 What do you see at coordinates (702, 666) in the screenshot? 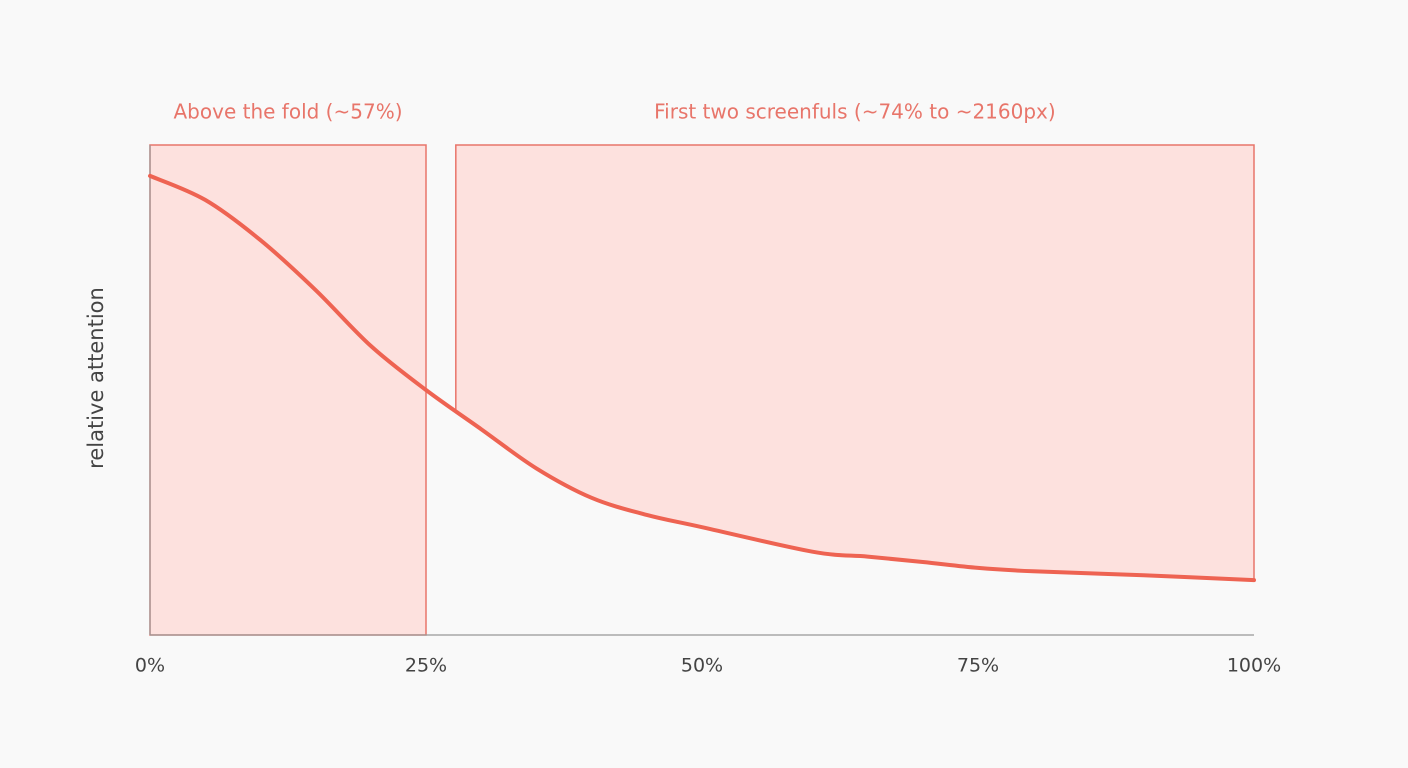
I see `x-tick-label: 50%` at bounding box center [702, 666].